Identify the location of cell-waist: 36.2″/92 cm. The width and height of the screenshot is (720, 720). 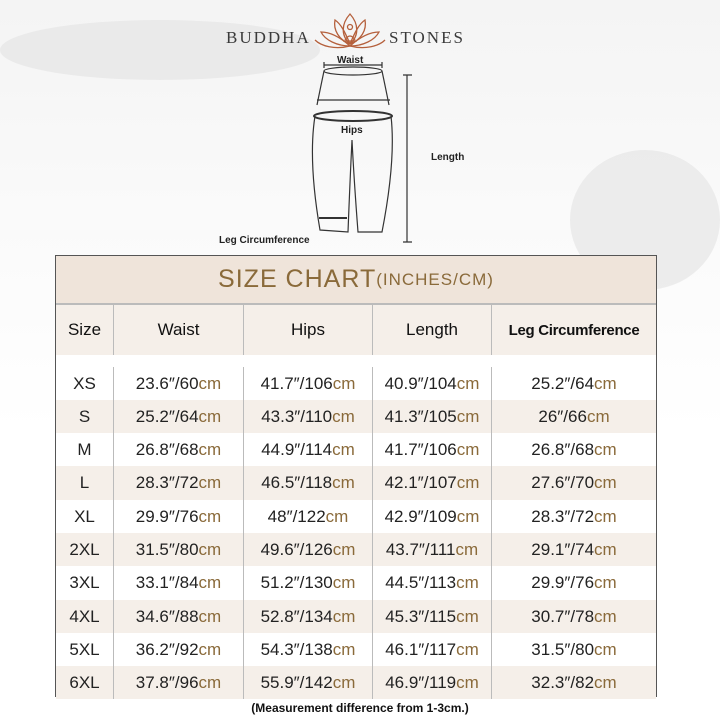
(179, 649).